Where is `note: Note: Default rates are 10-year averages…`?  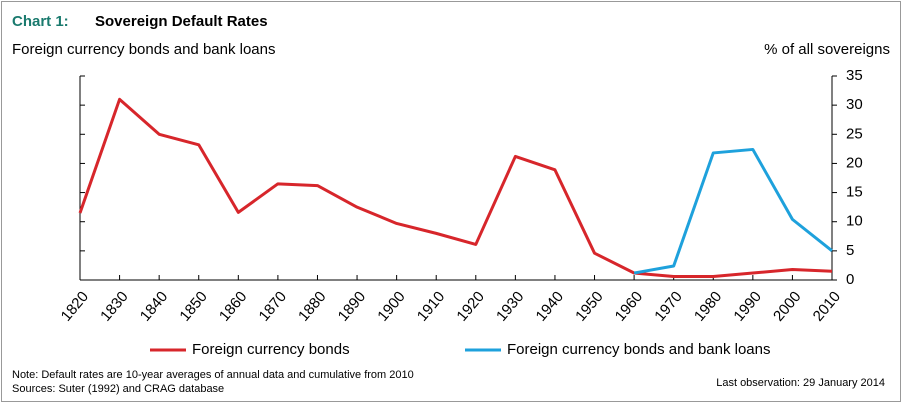 note: Note: Default rates are 10-year averages… is located at coordinates (213, 375).